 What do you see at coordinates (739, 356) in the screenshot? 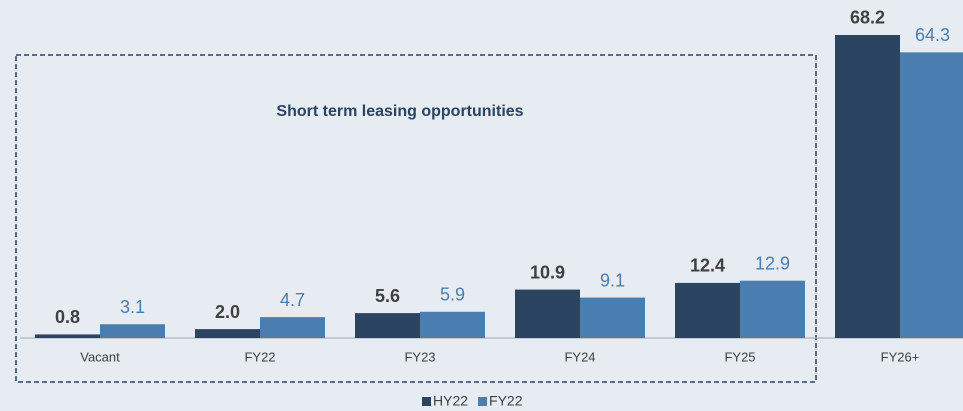
I see `x-tick-label: FY25` at bounding box center [739, 356].